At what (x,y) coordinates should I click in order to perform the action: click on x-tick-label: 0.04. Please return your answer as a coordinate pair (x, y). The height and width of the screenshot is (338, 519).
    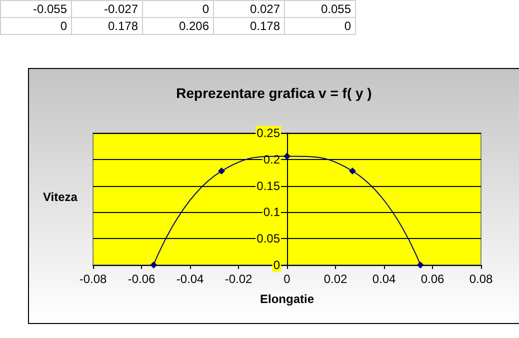
    Looking at the image, I should click on (384, 279).